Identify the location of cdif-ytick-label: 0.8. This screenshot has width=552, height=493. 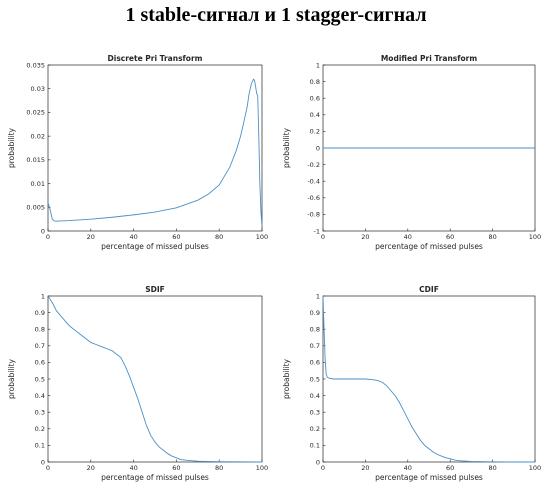
(315, 330).